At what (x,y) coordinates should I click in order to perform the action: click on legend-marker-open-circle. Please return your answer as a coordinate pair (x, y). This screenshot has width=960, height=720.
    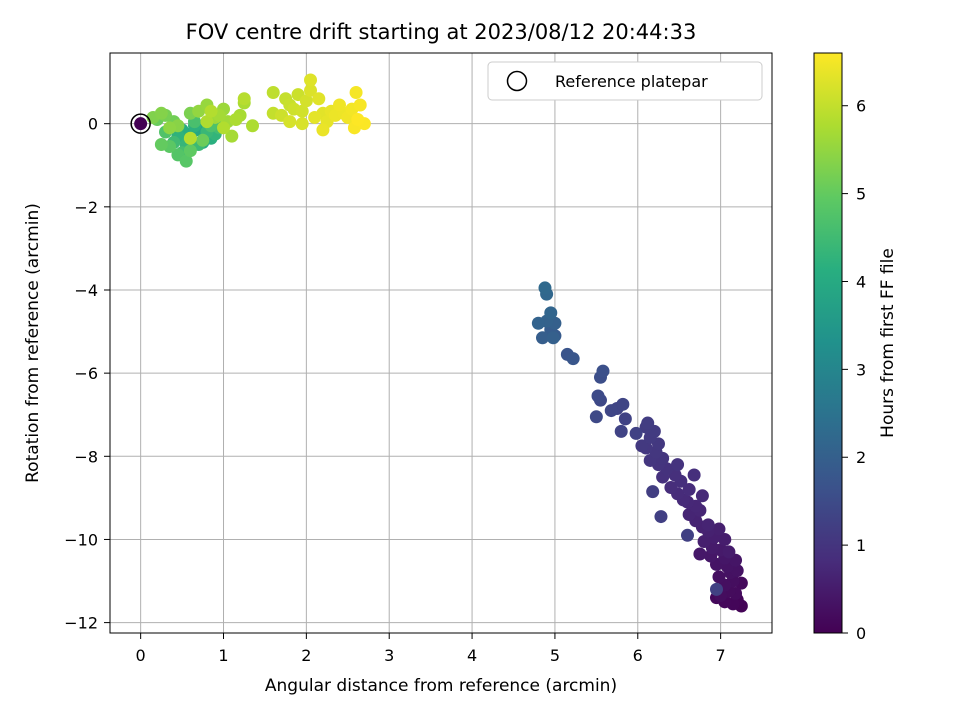
    Looking at the image, I should click on (517, 81).